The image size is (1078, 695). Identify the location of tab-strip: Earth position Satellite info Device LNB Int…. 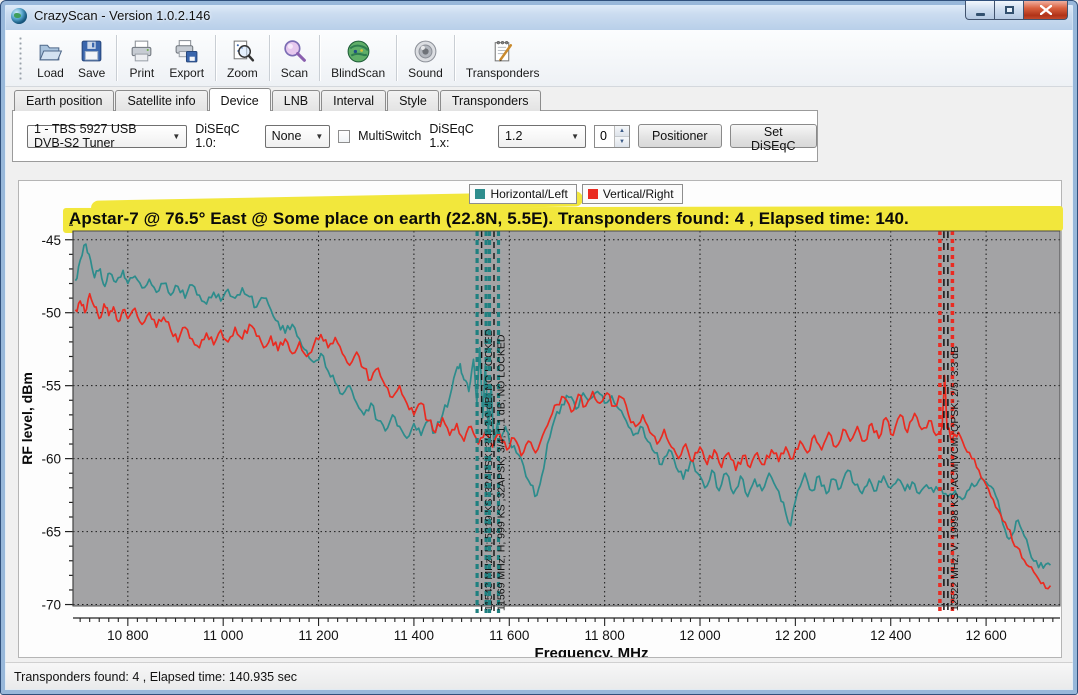
(278, 99).